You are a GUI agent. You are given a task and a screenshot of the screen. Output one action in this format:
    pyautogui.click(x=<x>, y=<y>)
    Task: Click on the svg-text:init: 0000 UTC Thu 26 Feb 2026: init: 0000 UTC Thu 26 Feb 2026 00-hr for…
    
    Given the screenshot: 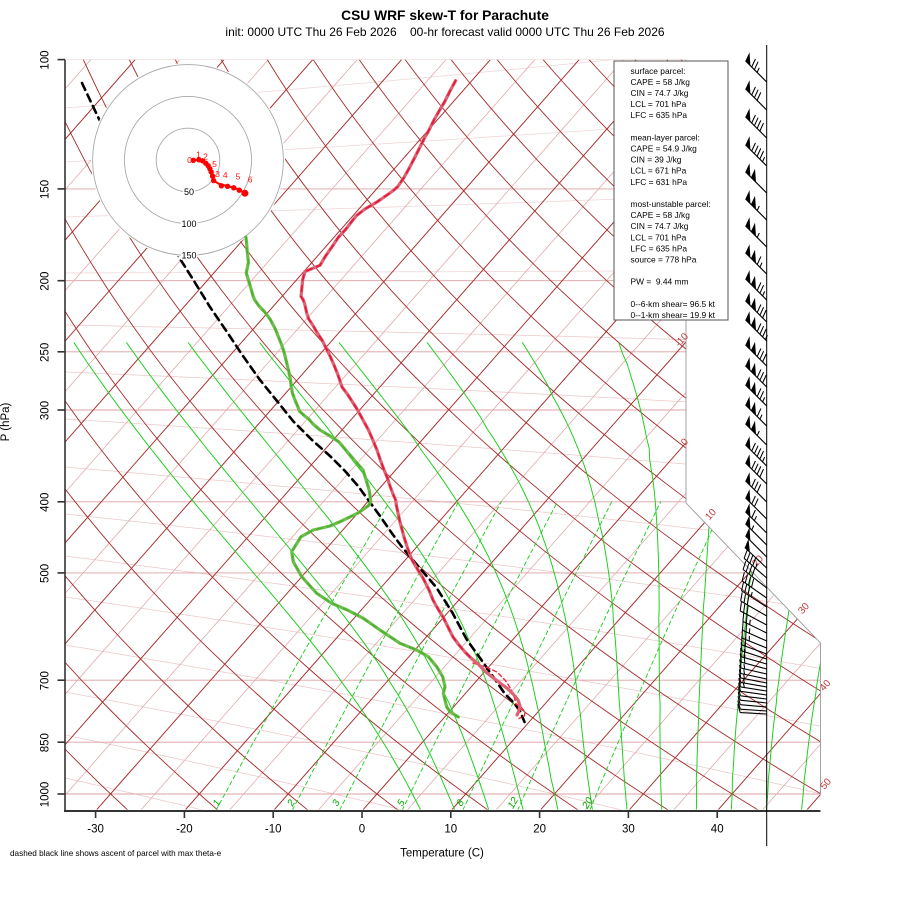 What is the action you would take?
    pyautogui.click(x=444, y=32)
    